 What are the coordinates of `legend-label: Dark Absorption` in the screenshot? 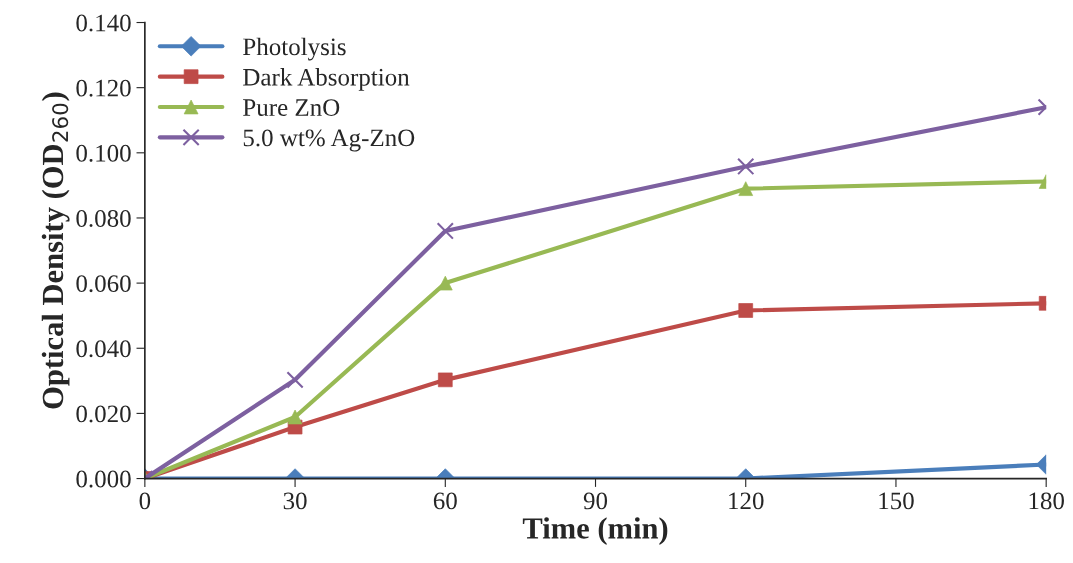 It's located at (326, 79).